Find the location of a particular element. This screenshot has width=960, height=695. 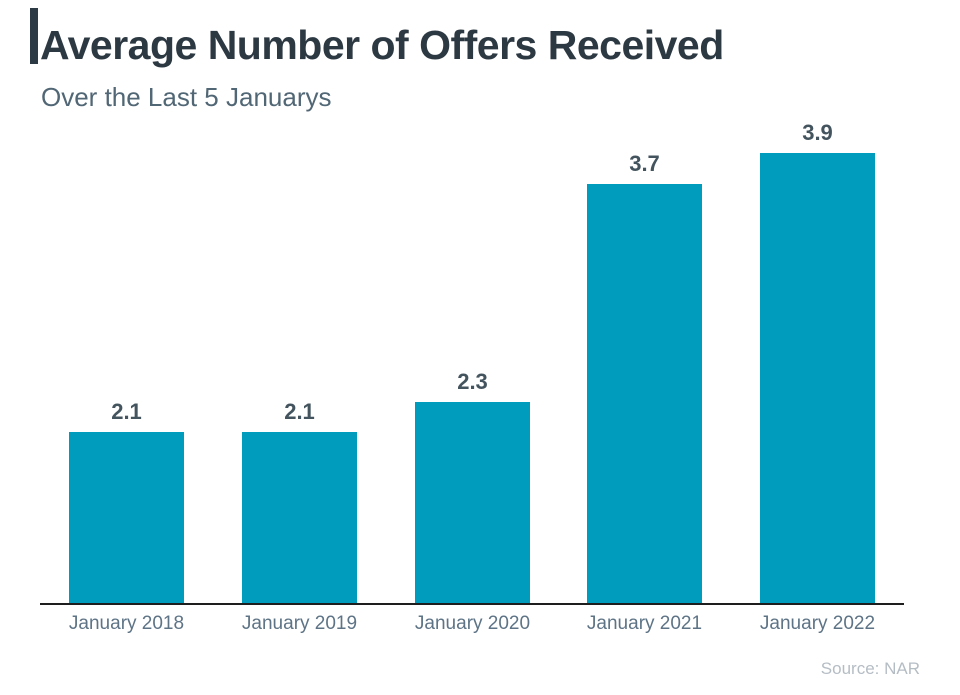

bar-category-label: January 2019 is located at coordinates (299, 623).